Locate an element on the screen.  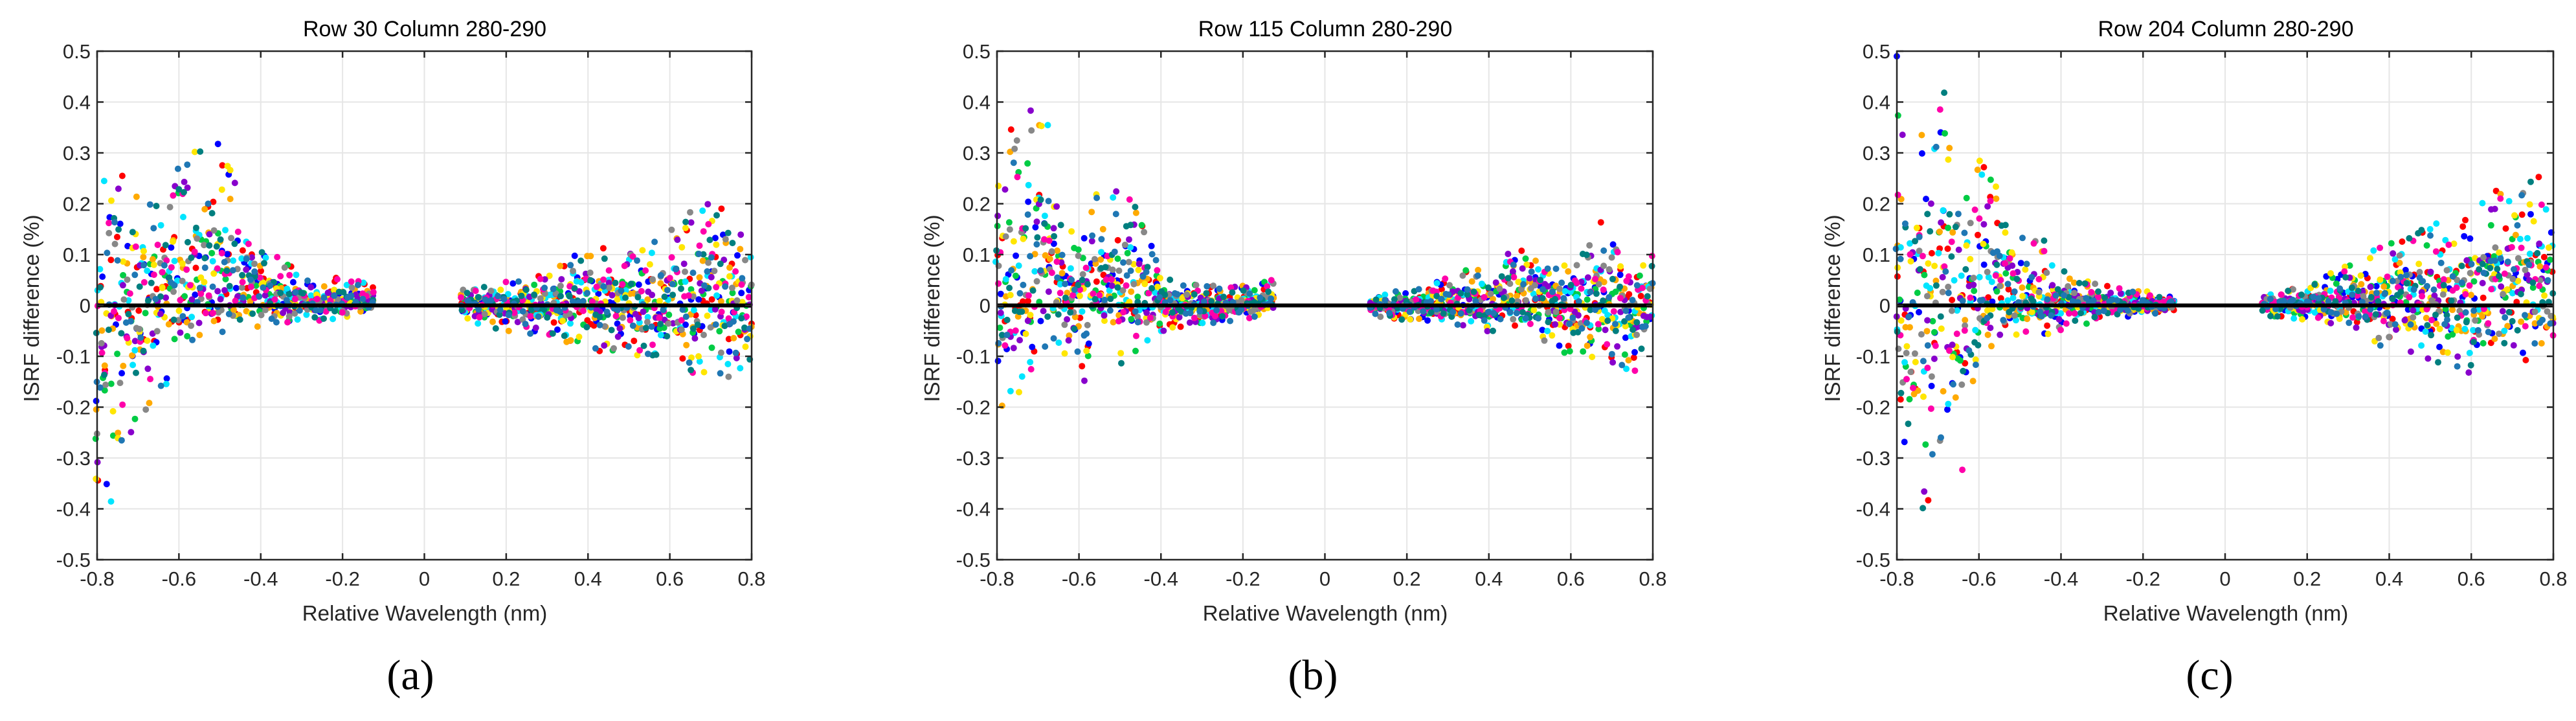
x-tick-label: 0 is located at coordinates (1325, 578).